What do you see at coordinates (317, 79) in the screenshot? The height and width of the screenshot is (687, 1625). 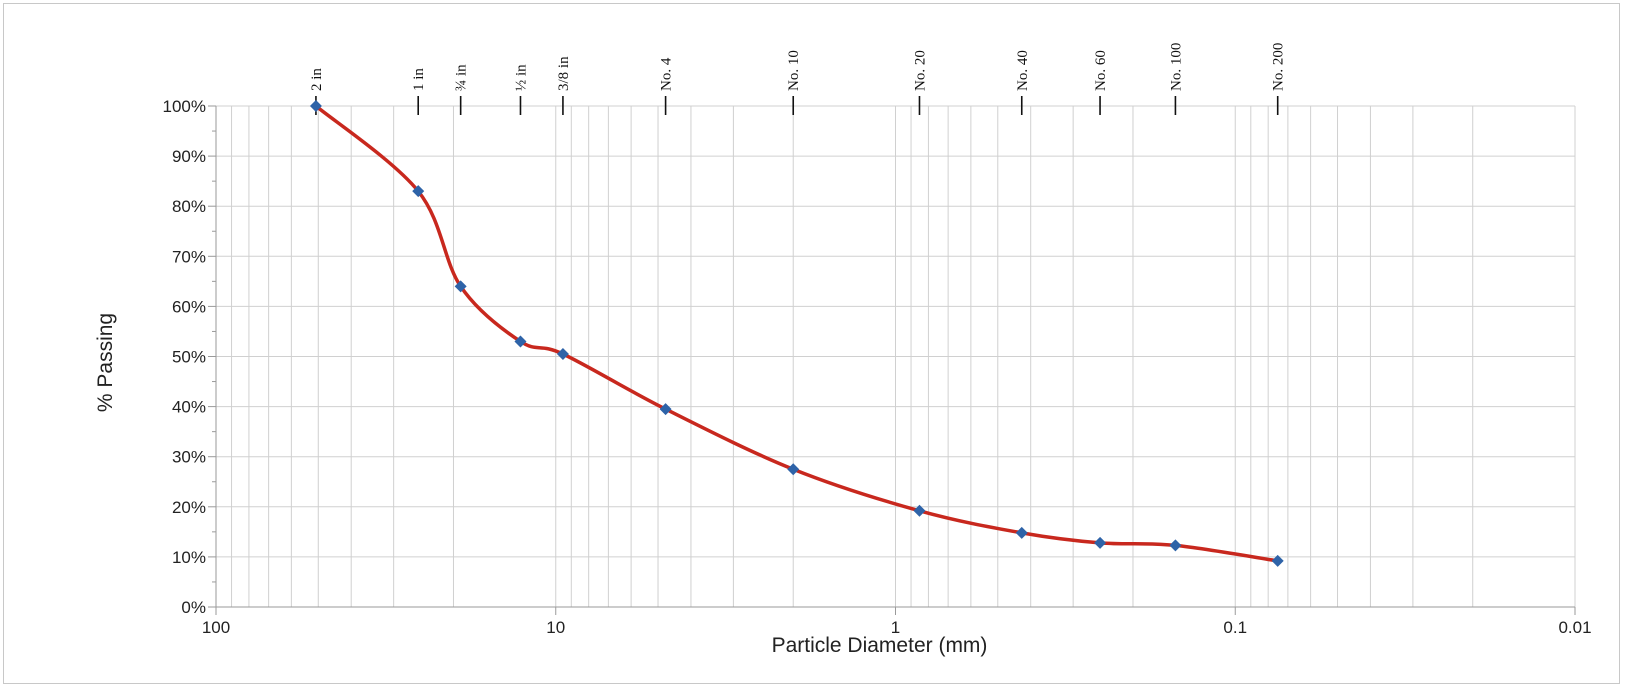 I see `sieve-label: 2 in` at bounding box center [317, 79].